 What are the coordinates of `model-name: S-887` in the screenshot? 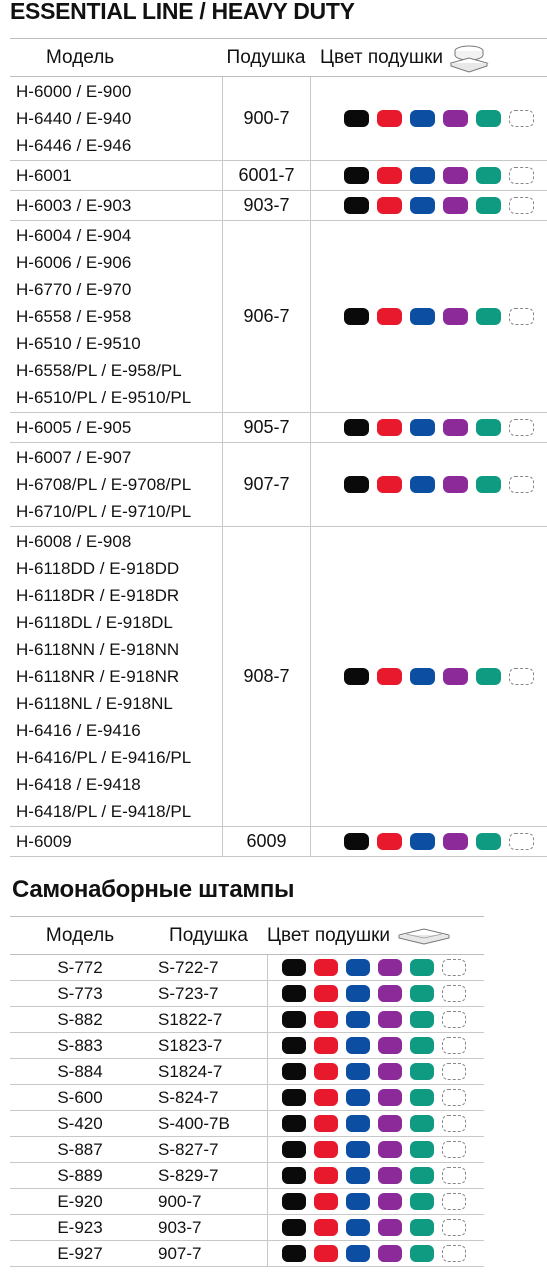 It's located at (80, 1149).